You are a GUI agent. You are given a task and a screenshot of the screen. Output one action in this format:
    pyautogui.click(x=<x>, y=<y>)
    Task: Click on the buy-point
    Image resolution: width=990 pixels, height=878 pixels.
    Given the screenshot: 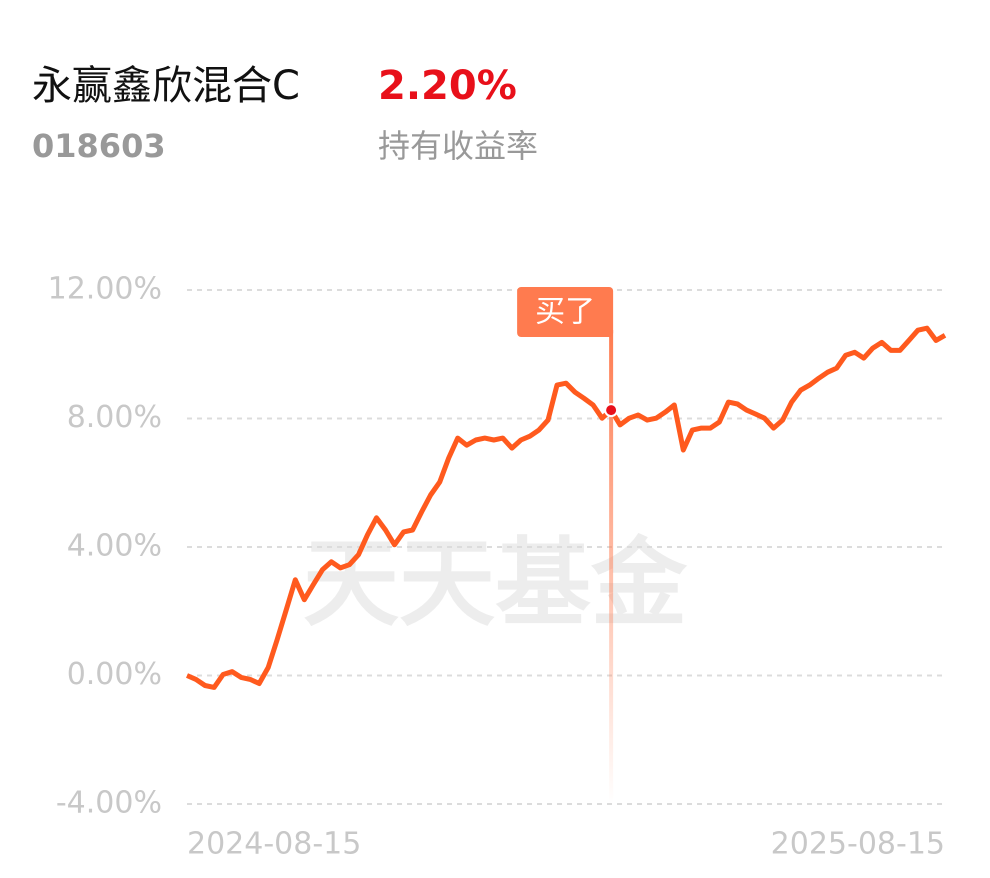 What is the action you would take?
    pyautogui.click(x=611, y=410)
    